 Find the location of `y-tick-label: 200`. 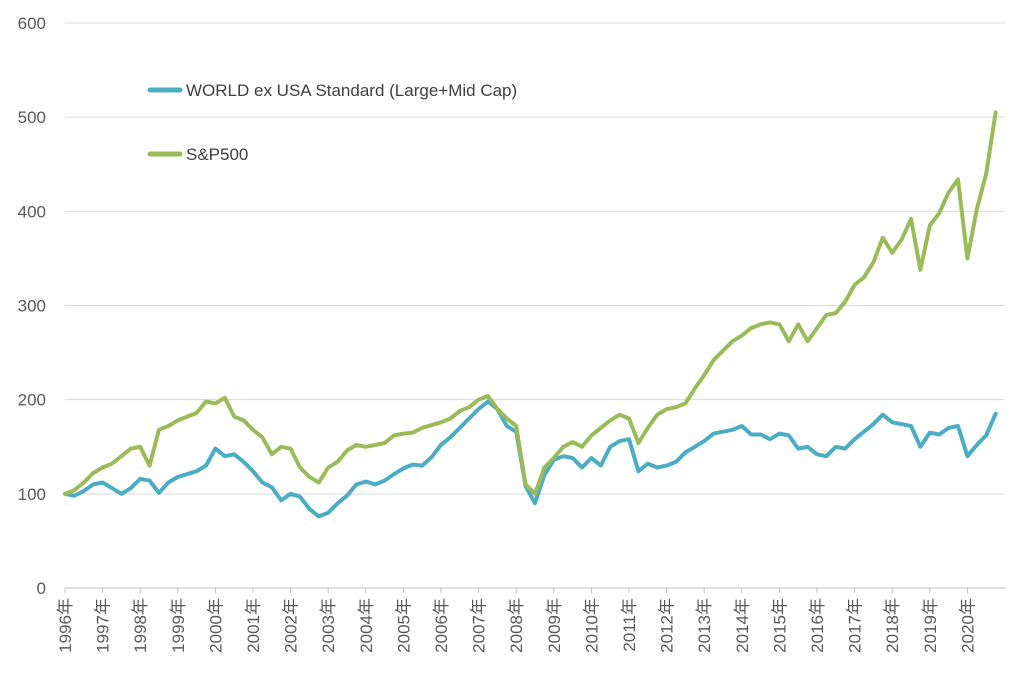

y-tick-label: 200 is located at coordinates (32, 400).